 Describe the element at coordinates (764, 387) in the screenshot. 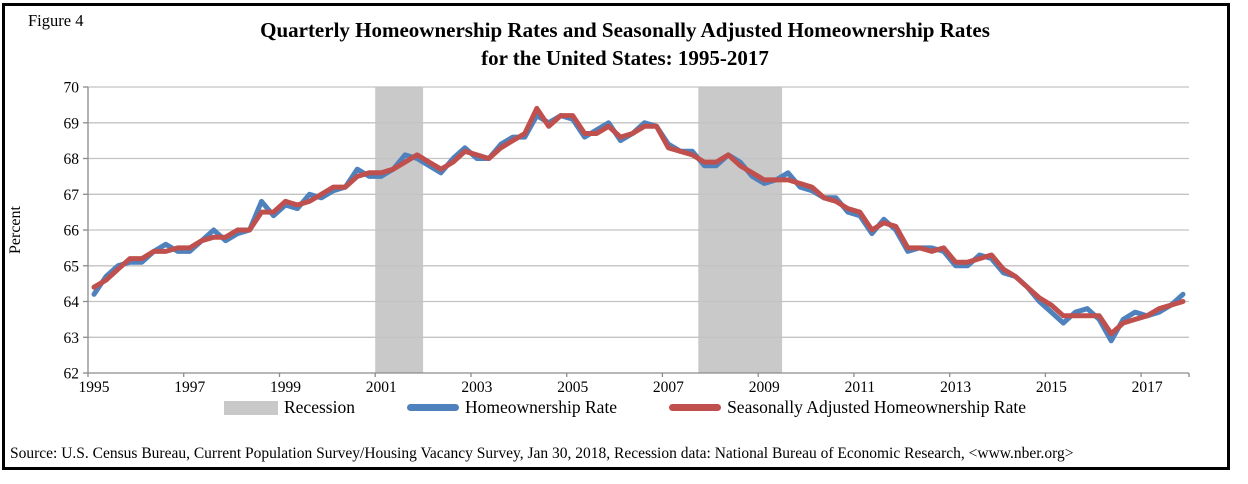

I see `x-tick-label: 2009` at that location.